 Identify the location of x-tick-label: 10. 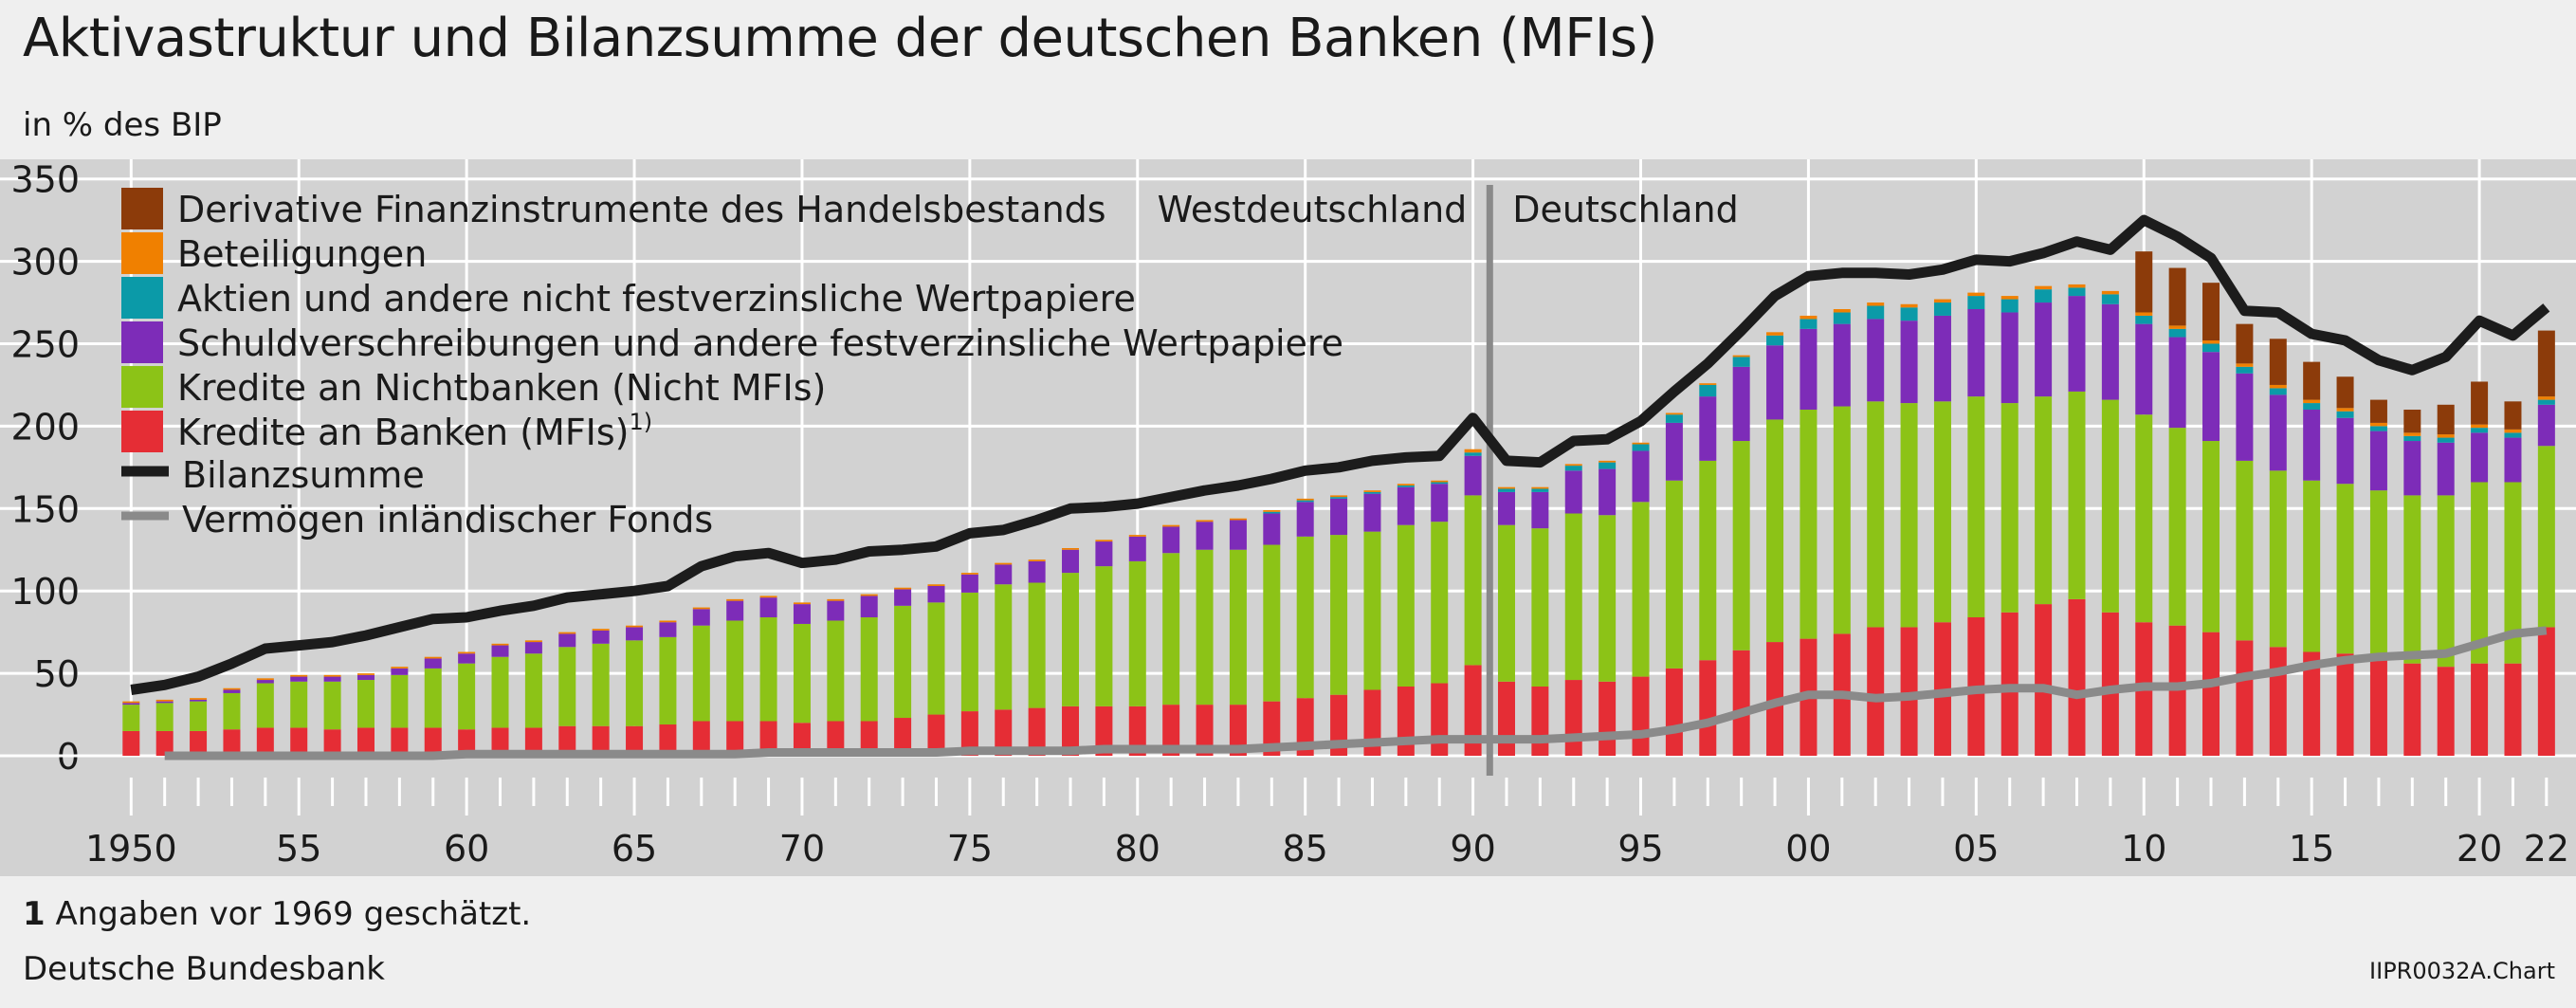
(2143, 849).